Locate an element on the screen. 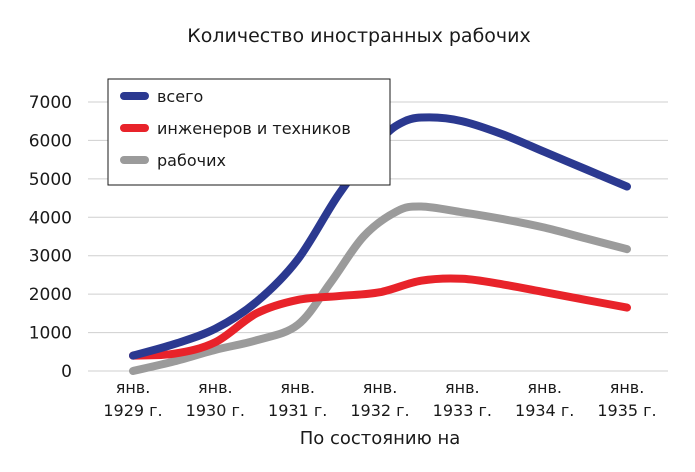  x-tick-label-year: 1933 г. is located at coordinates (462, 410).